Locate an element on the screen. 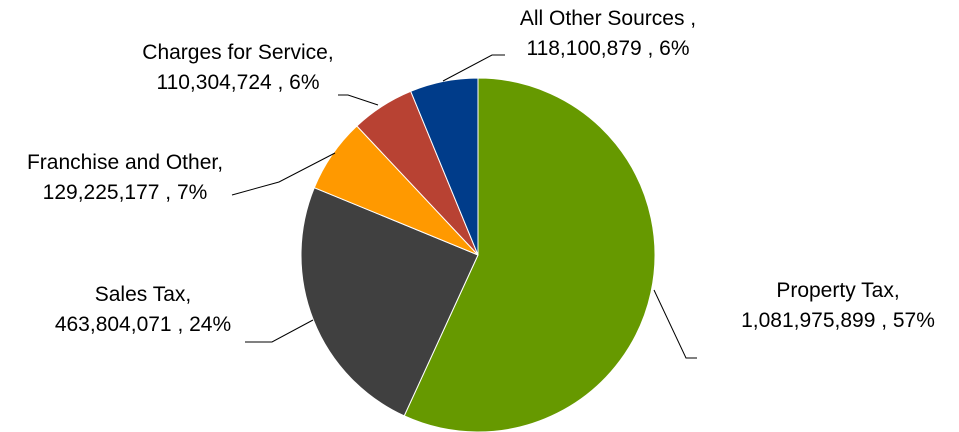  data-label-charges-for-service-name: Charges for Service, is located at coordinates (237, 52).